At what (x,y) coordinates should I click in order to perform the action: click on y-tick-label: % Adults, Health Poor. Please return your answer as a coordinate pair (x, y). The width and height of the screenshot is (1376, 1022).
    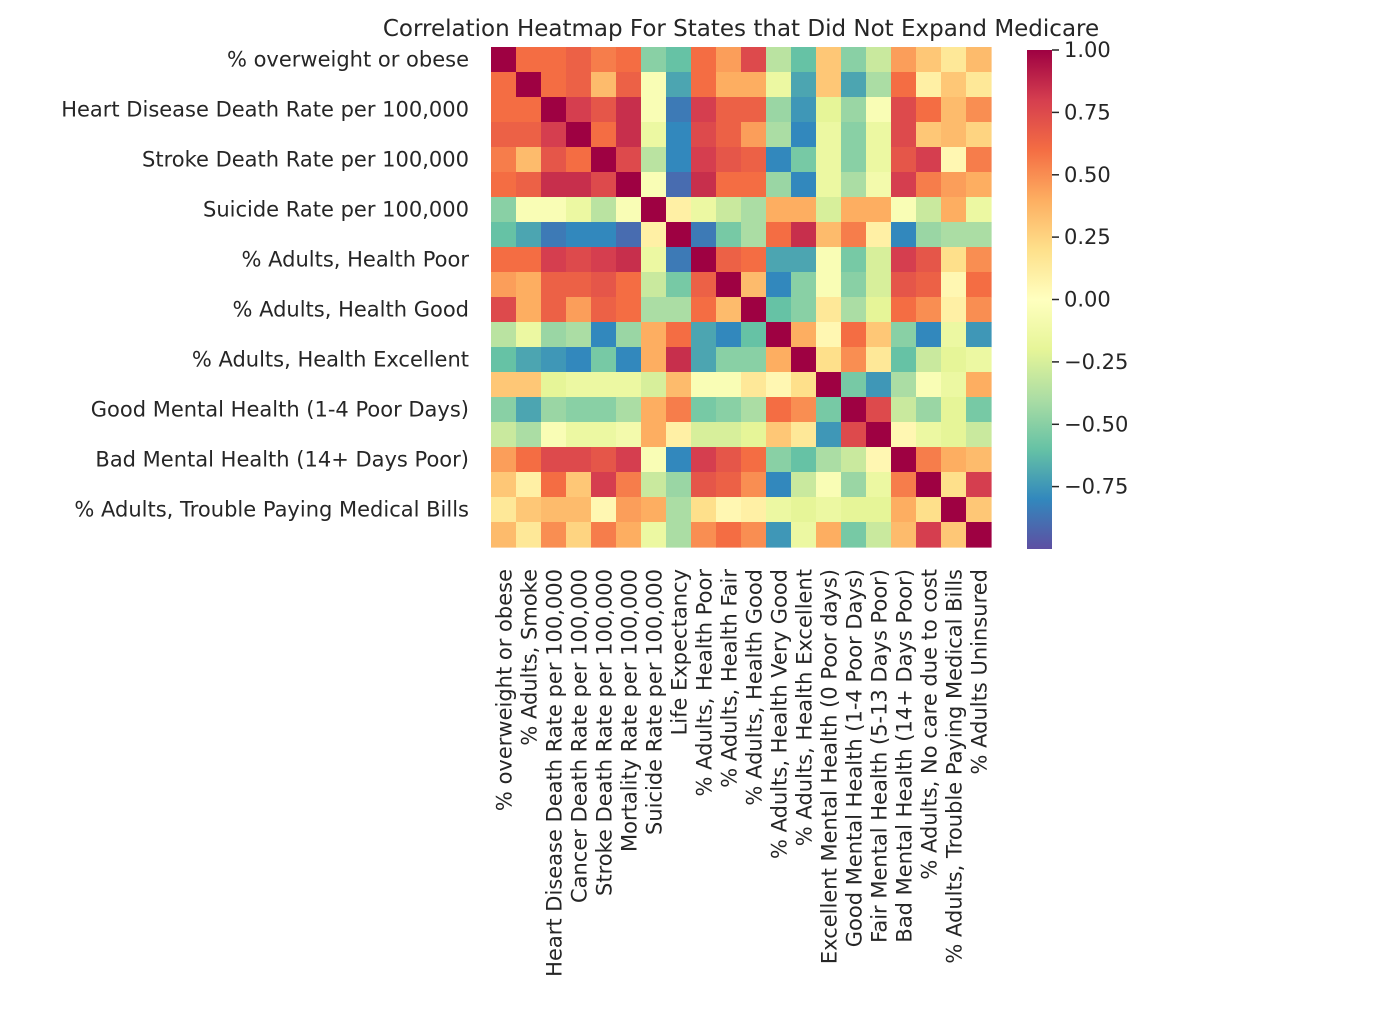
    Looking at the image, I should click on (355, 260).